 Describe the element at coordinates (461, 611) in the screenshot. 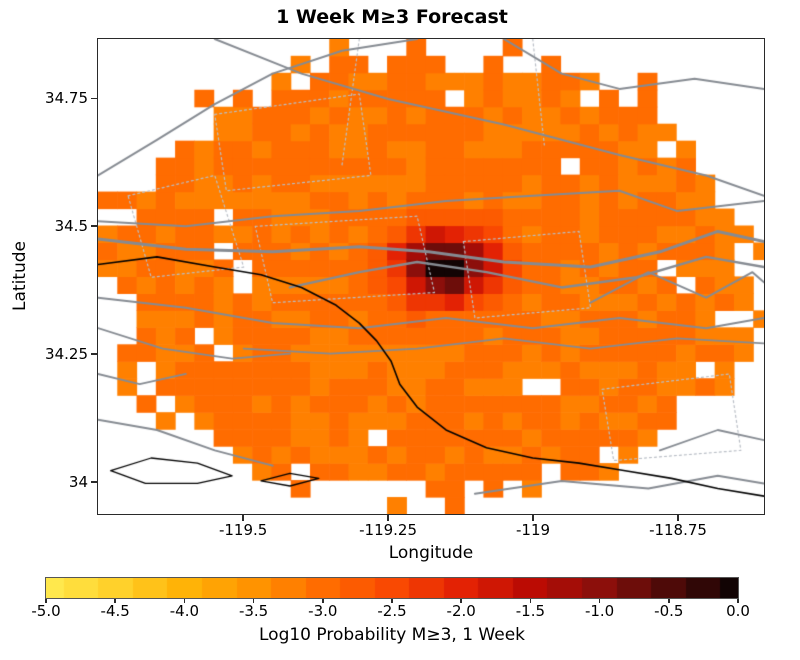

I see `colorbar-tick-label: -2.0` at that location.